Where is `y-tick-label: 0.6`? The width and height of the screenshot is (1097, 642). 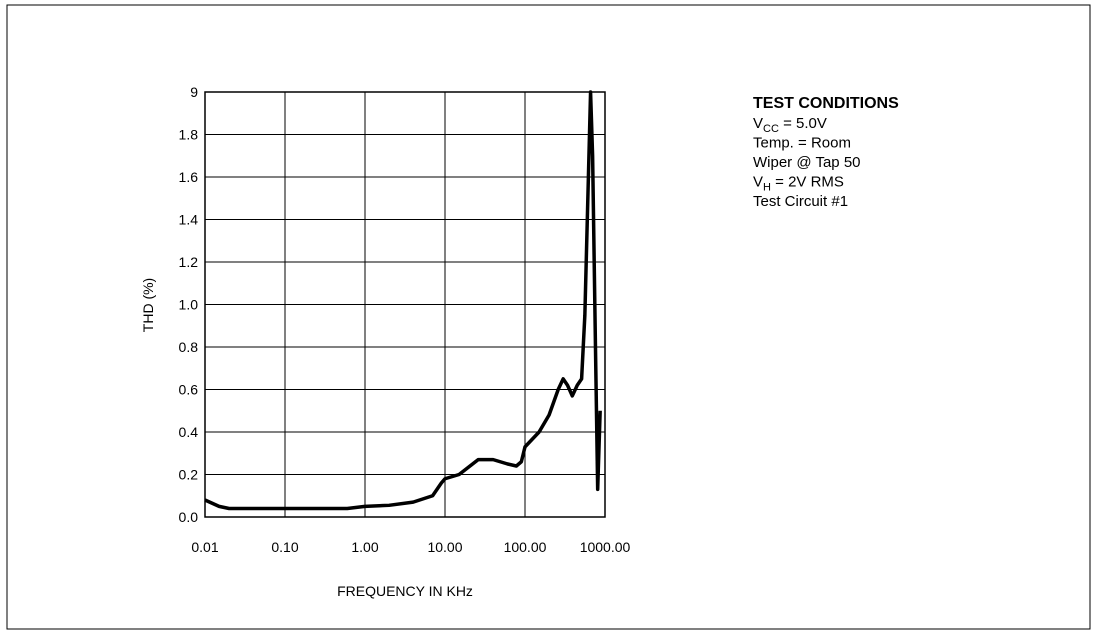
y-tick-label: 0.6 is located at coordinates (189, 390).